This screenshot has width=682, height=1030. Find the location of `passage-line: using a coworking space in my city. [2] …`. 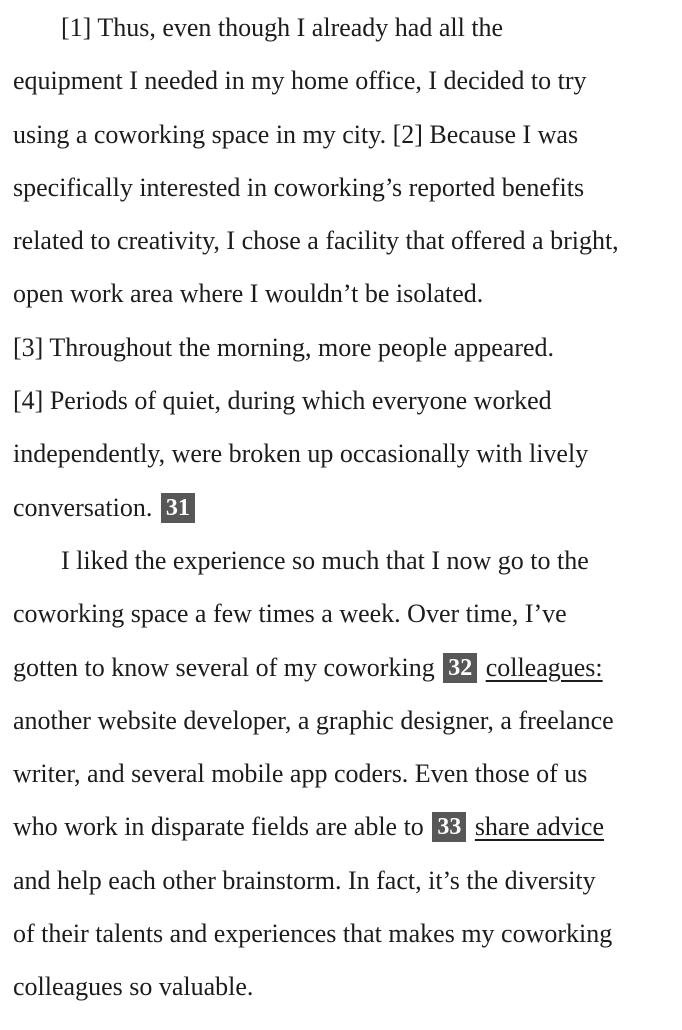

passage-line: using a coworking space in my city. [2] … is located at coordinates (296, 134).